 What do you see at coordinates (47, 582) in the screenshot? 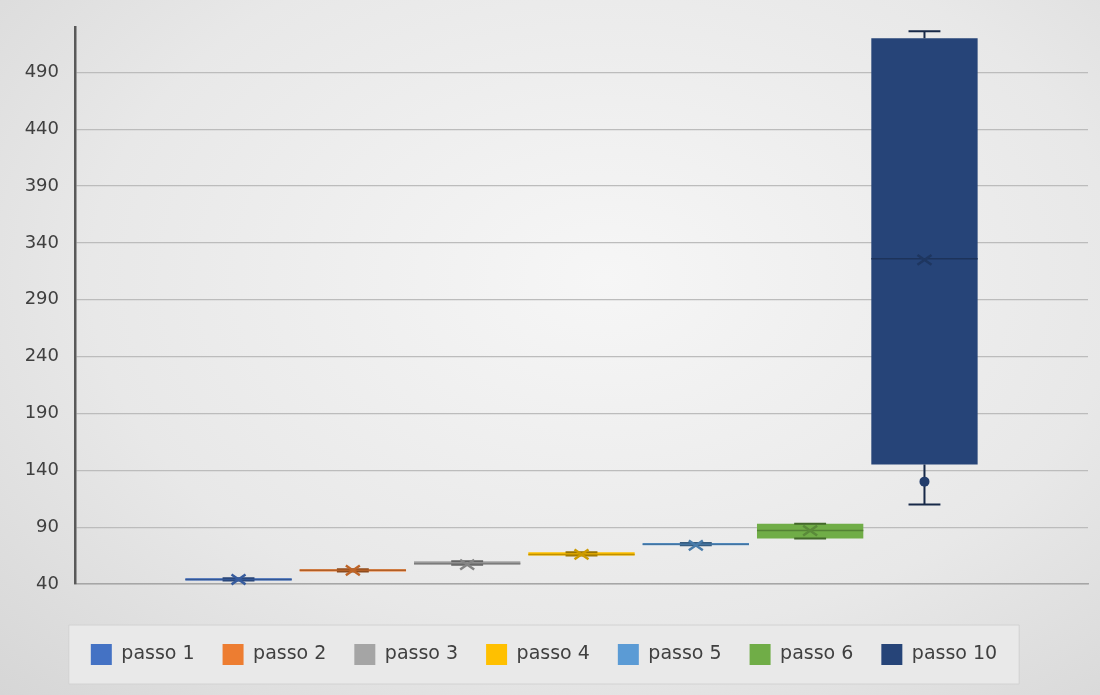
I see `y-tick-label: 40` at bounding box center [47, 582].